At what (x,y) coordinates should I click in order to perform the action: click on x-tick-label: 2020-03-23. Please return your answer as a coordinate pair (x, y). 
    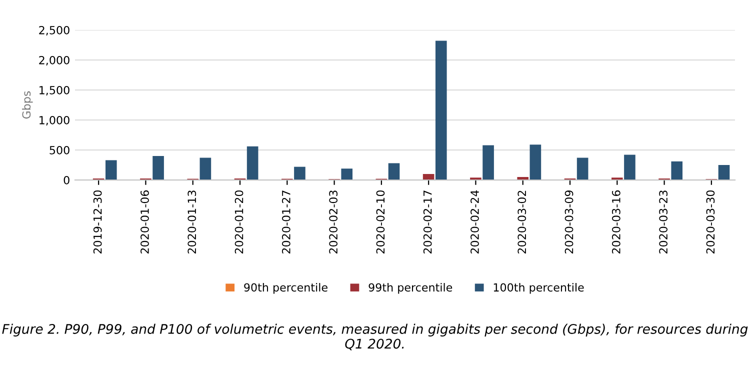
    Looking at the image, I should click on (663, 222).